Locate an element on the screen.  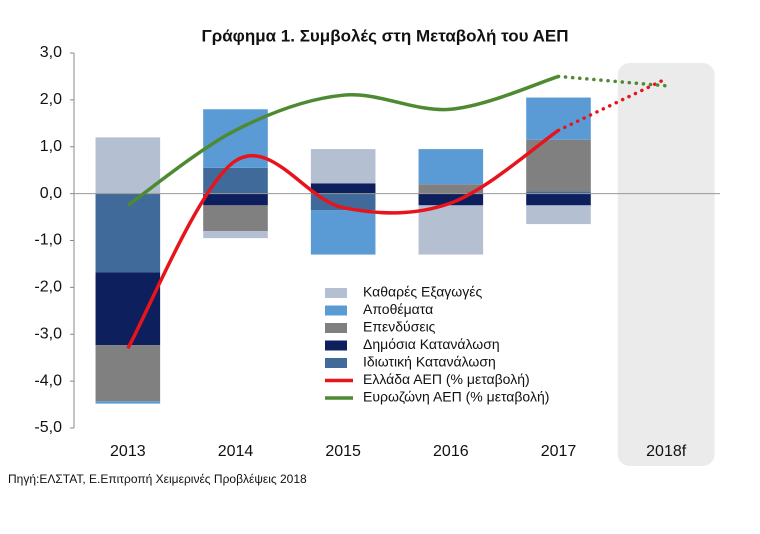
y-tick-label: -1,0 is located at coordinates (48, 240).